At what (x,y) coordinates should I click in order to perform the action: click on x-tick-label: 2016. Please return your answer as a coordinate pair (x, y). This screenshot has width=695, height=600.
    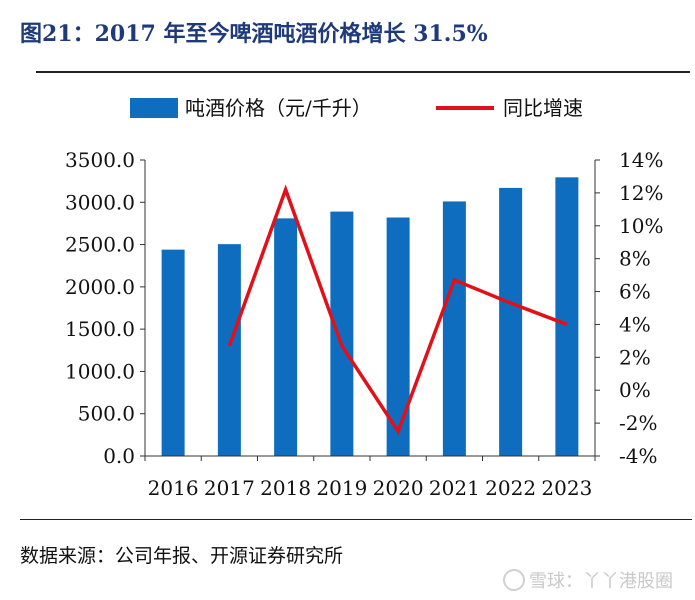
    Looking at the image, I should click on (173, 488).